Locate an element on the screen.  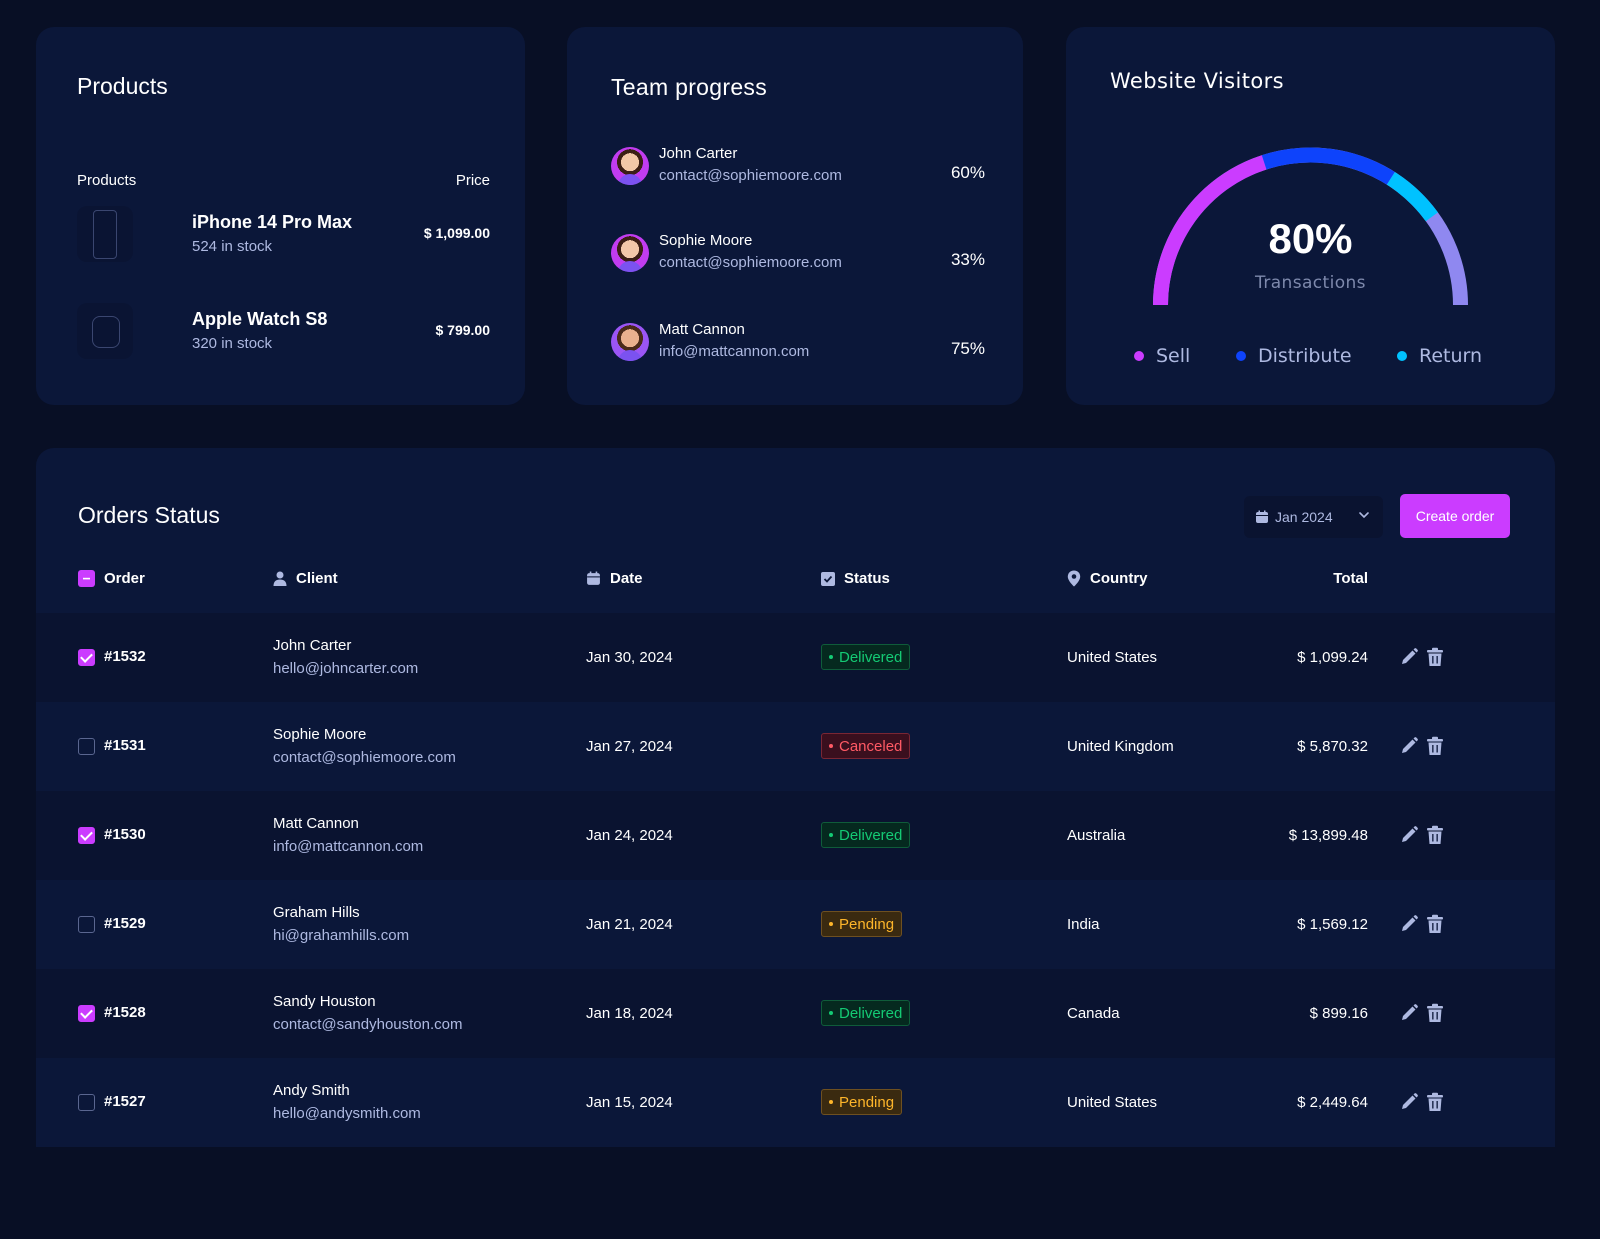
order-total: $ 1,569.12 is located at coordinates (1332, 924).